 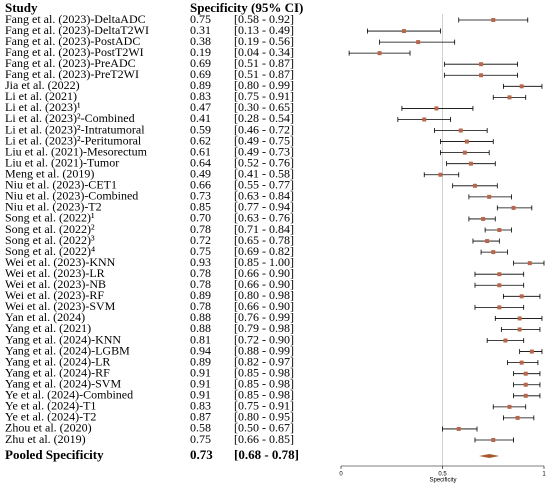 I want to click on study-label: Wei et al. (2023)-KNN, so click(x=60, y=262).